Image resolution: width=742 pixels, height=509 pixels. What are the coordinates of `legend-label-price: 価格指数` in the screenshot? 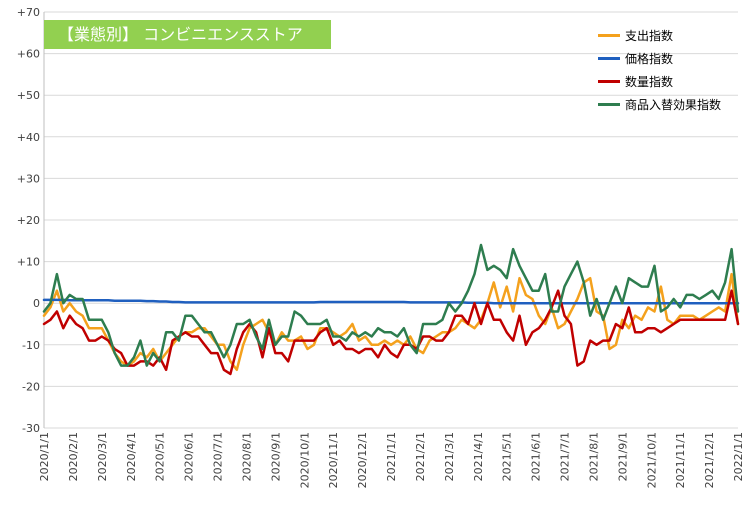 It's located at (649, 59).